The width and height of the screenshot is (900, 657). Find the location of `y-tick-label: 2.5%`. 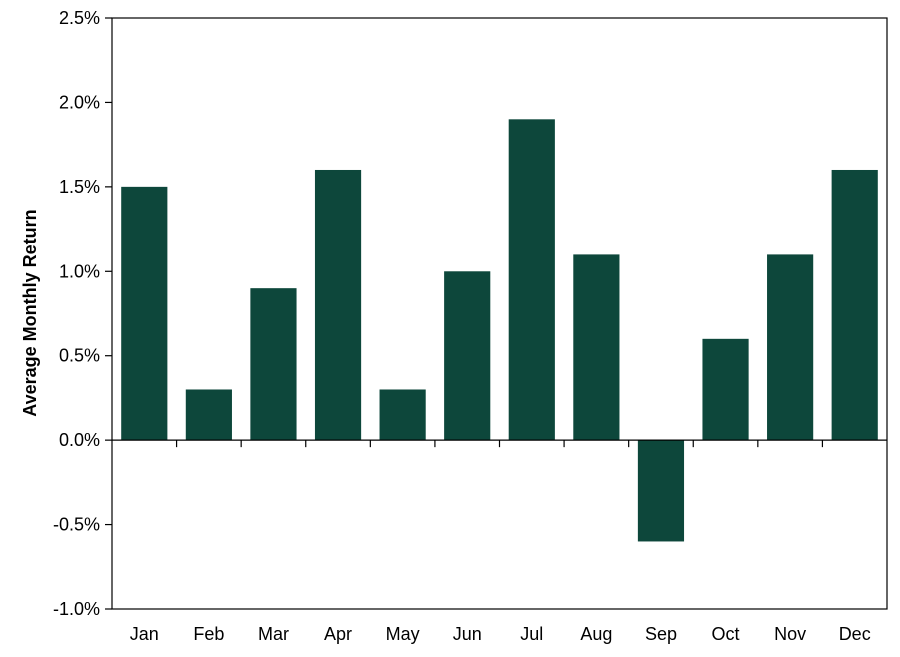

y-tick-label: 2.5% is located at coordinates (79, 18).